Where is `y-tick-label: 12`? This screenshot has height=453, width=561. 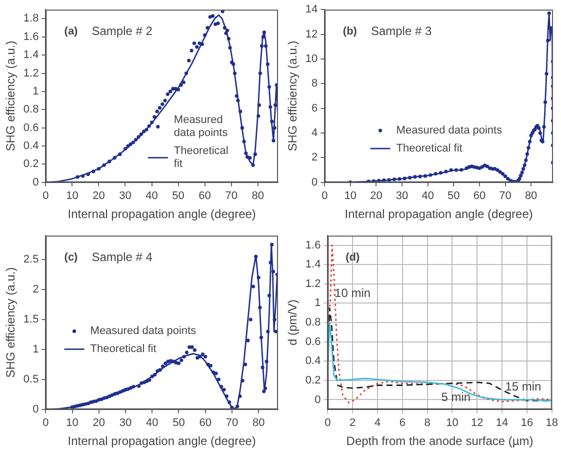
y-tick-label: 12 is located at coordinates (311, 34).